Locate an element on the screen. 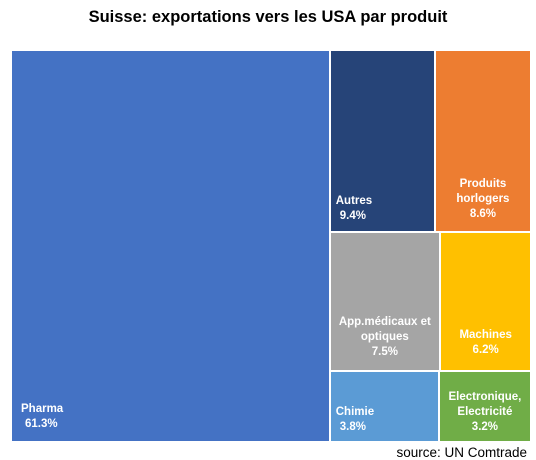 This screenshot has height=460, width=536. tile-name: Autres is located at coordinates (354, 201).